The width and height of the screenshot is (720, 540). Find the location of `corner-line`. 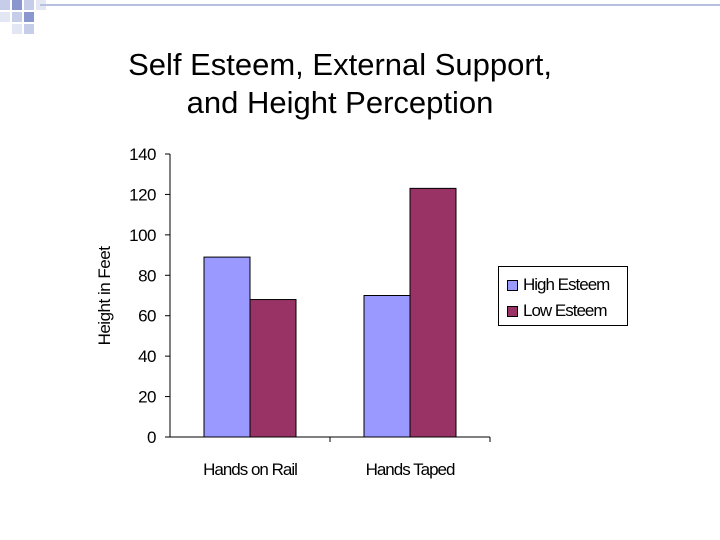

corner-line is located at coordinates (380, 5).